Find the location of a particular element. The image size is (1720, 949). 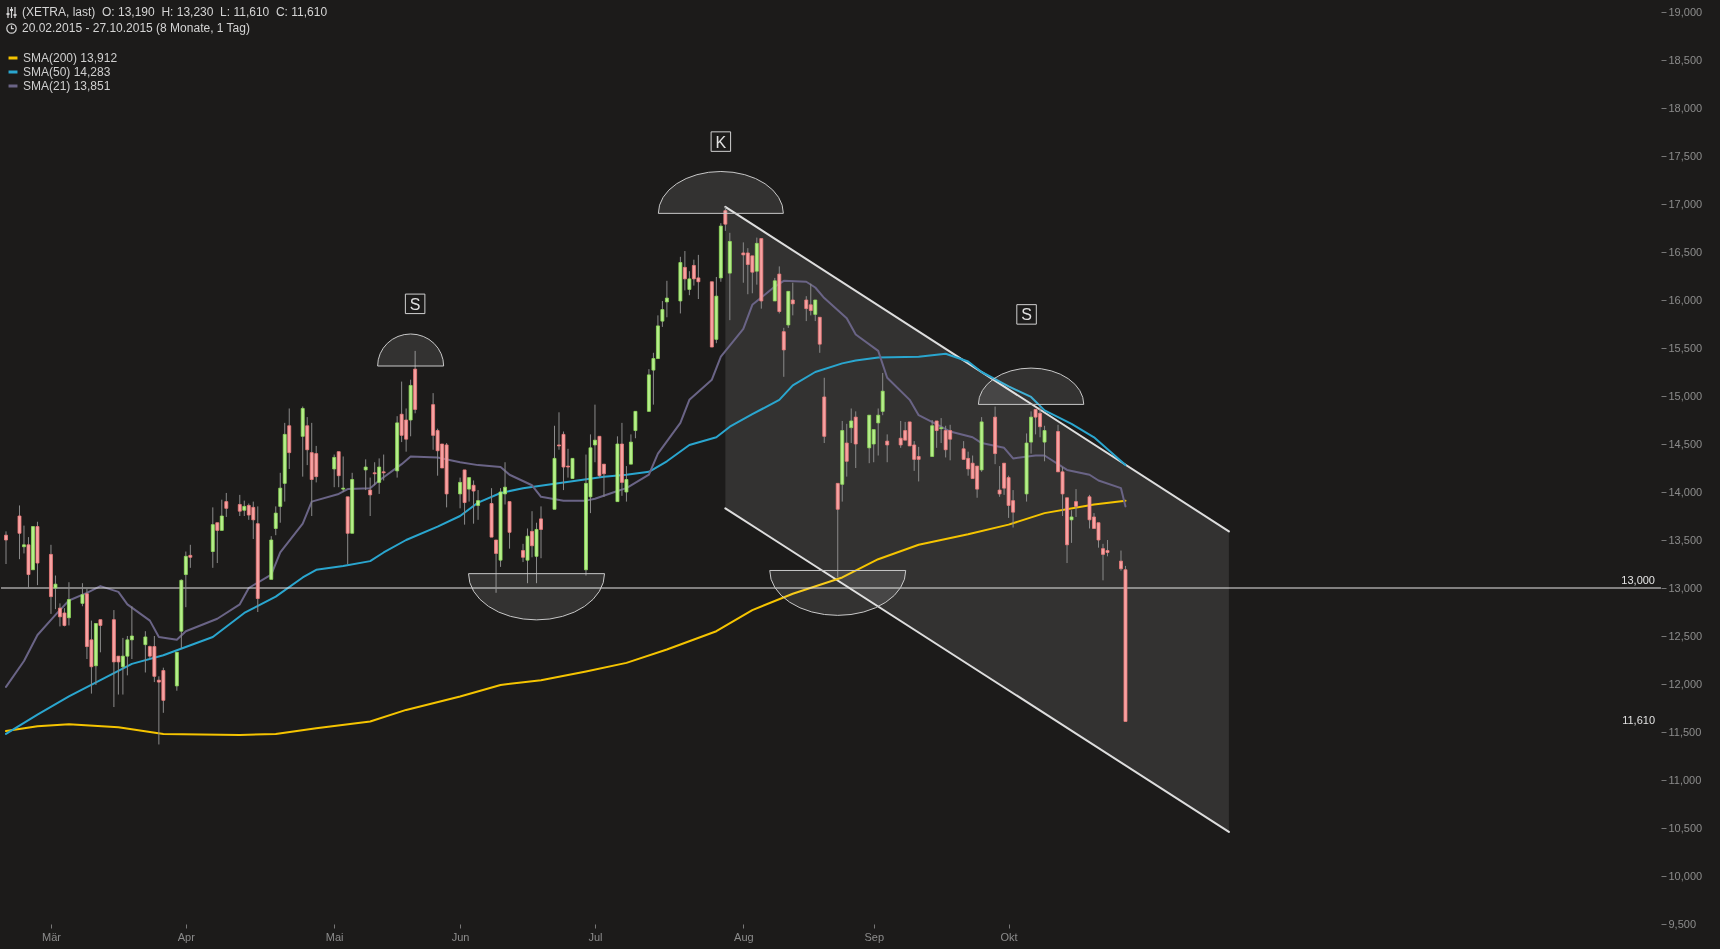

ref-line-label: 13,000 is located at coordinates (1638, 580).